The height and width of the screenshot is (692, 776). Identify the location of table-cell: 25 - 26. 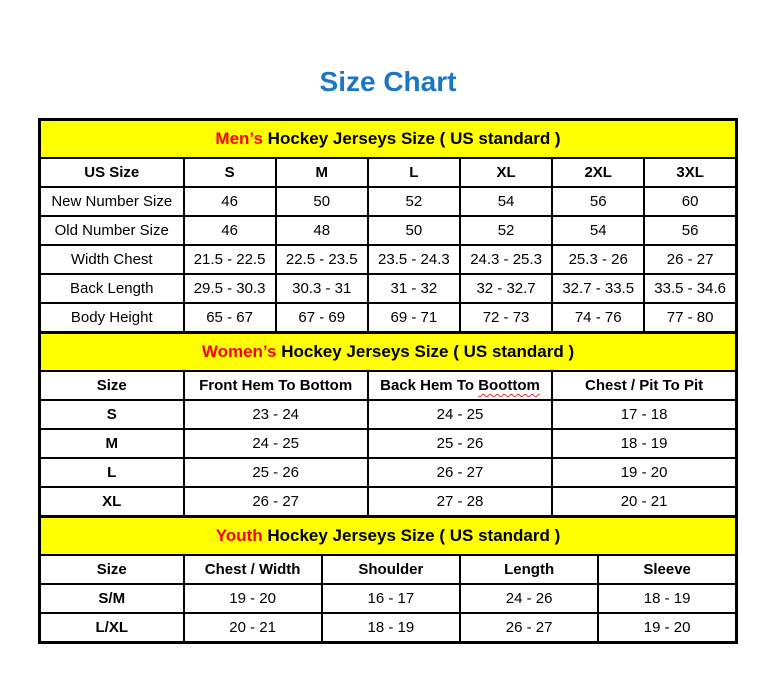
(460, 443).